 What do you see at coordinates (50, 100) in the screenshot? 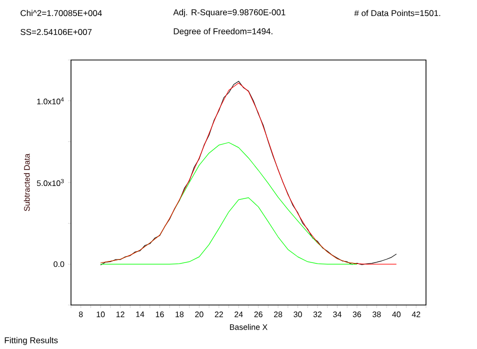
I see `y-tick-label: 1.0x10$^{4}$` at bounding box center [50, 100].